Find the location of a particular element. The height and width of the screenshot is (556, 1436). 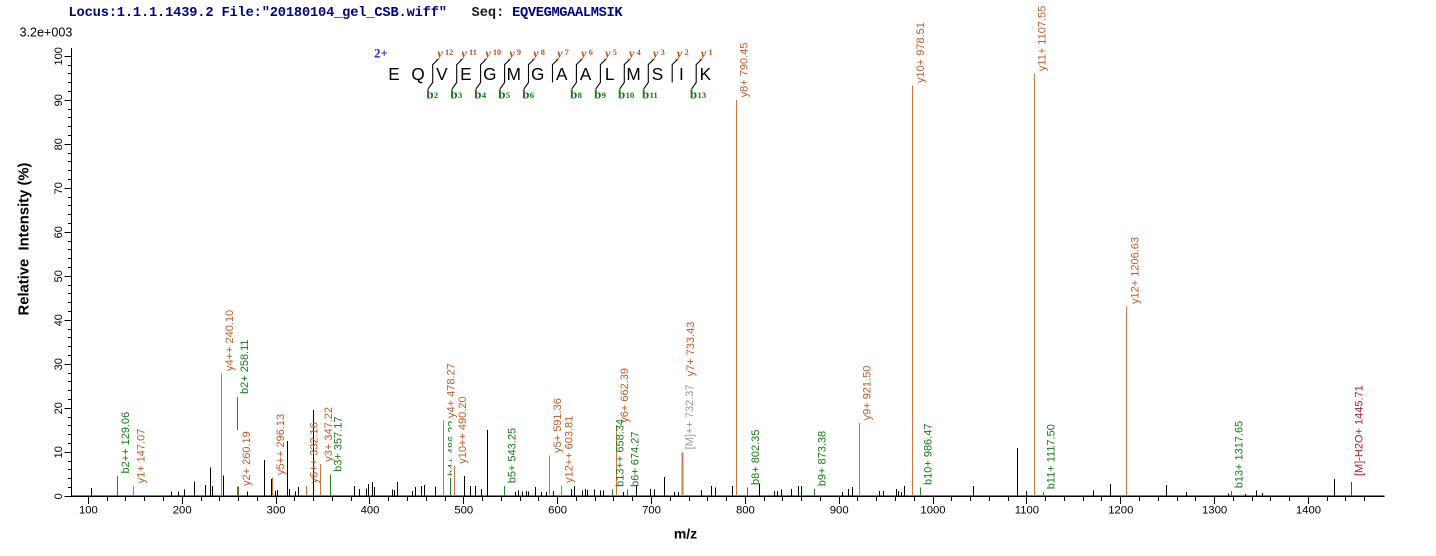

svg-text: y10+ 978.51 is located at coordinates (921, 52).